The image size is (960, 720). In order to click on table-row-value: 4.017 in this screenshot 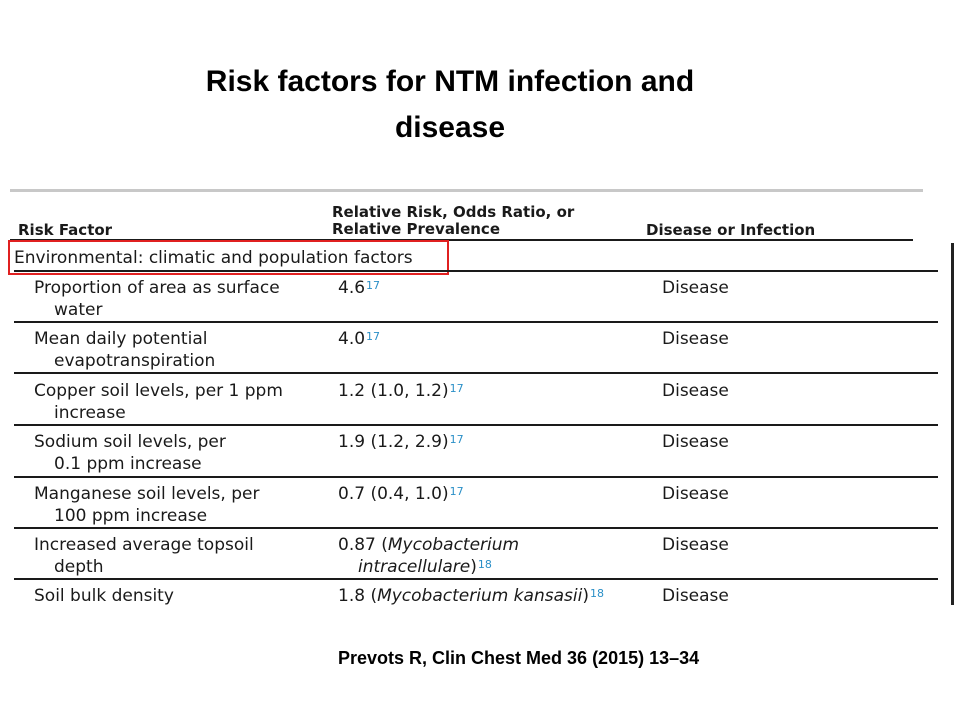, I will do `click(359, 339)`.